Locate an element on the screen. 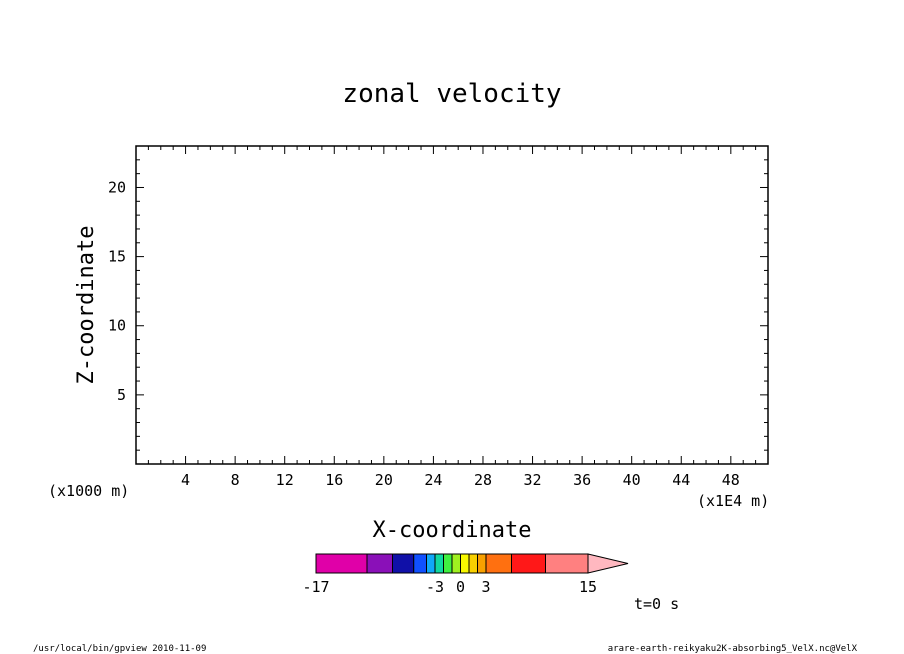 This screenshot has height=654, width=904. chart-title: zonal velocity is located at coordinates (451, 94).